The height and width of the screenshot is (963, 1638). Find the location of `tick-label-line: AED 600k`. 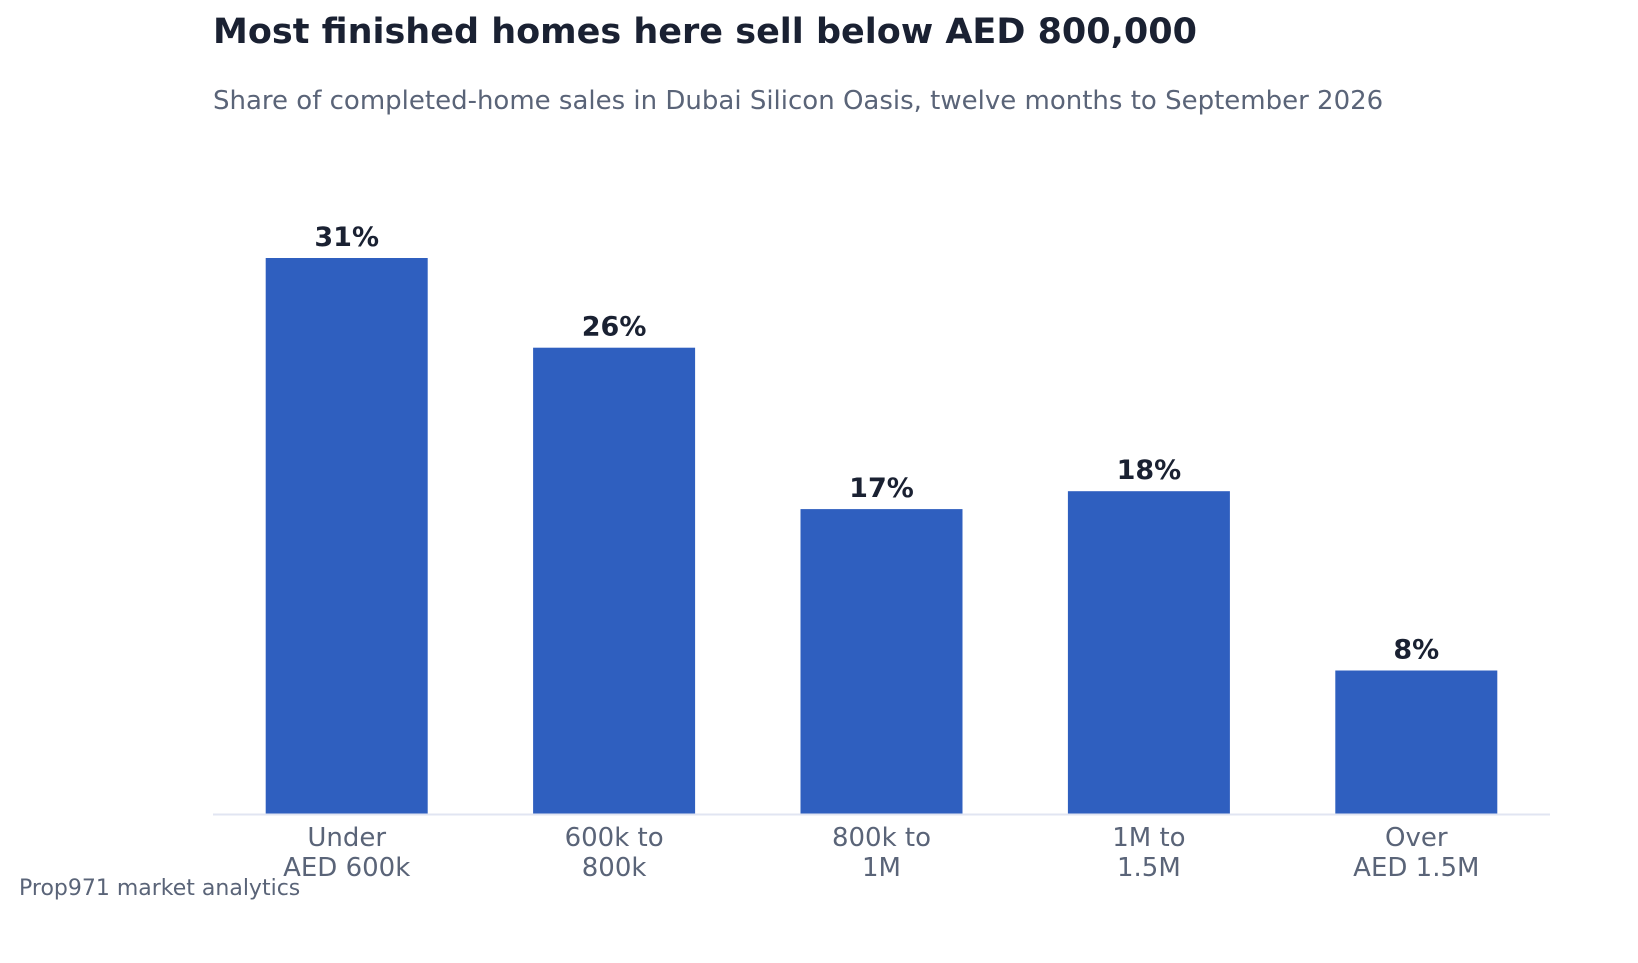

tick-label-line: AED 600k is located at coordinates (346, 868).